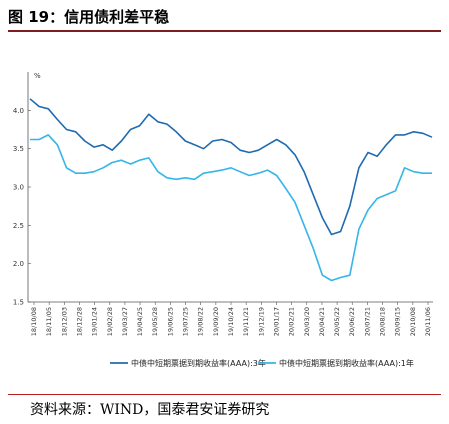 This screenshot has height=424, width=449. What do you see at coordinates (22, 207) in the screenshot?
I see `y-tick-group: 1.5 2.0 2.5 3.0 3.5 4.0` at bounding box center [22, 207].